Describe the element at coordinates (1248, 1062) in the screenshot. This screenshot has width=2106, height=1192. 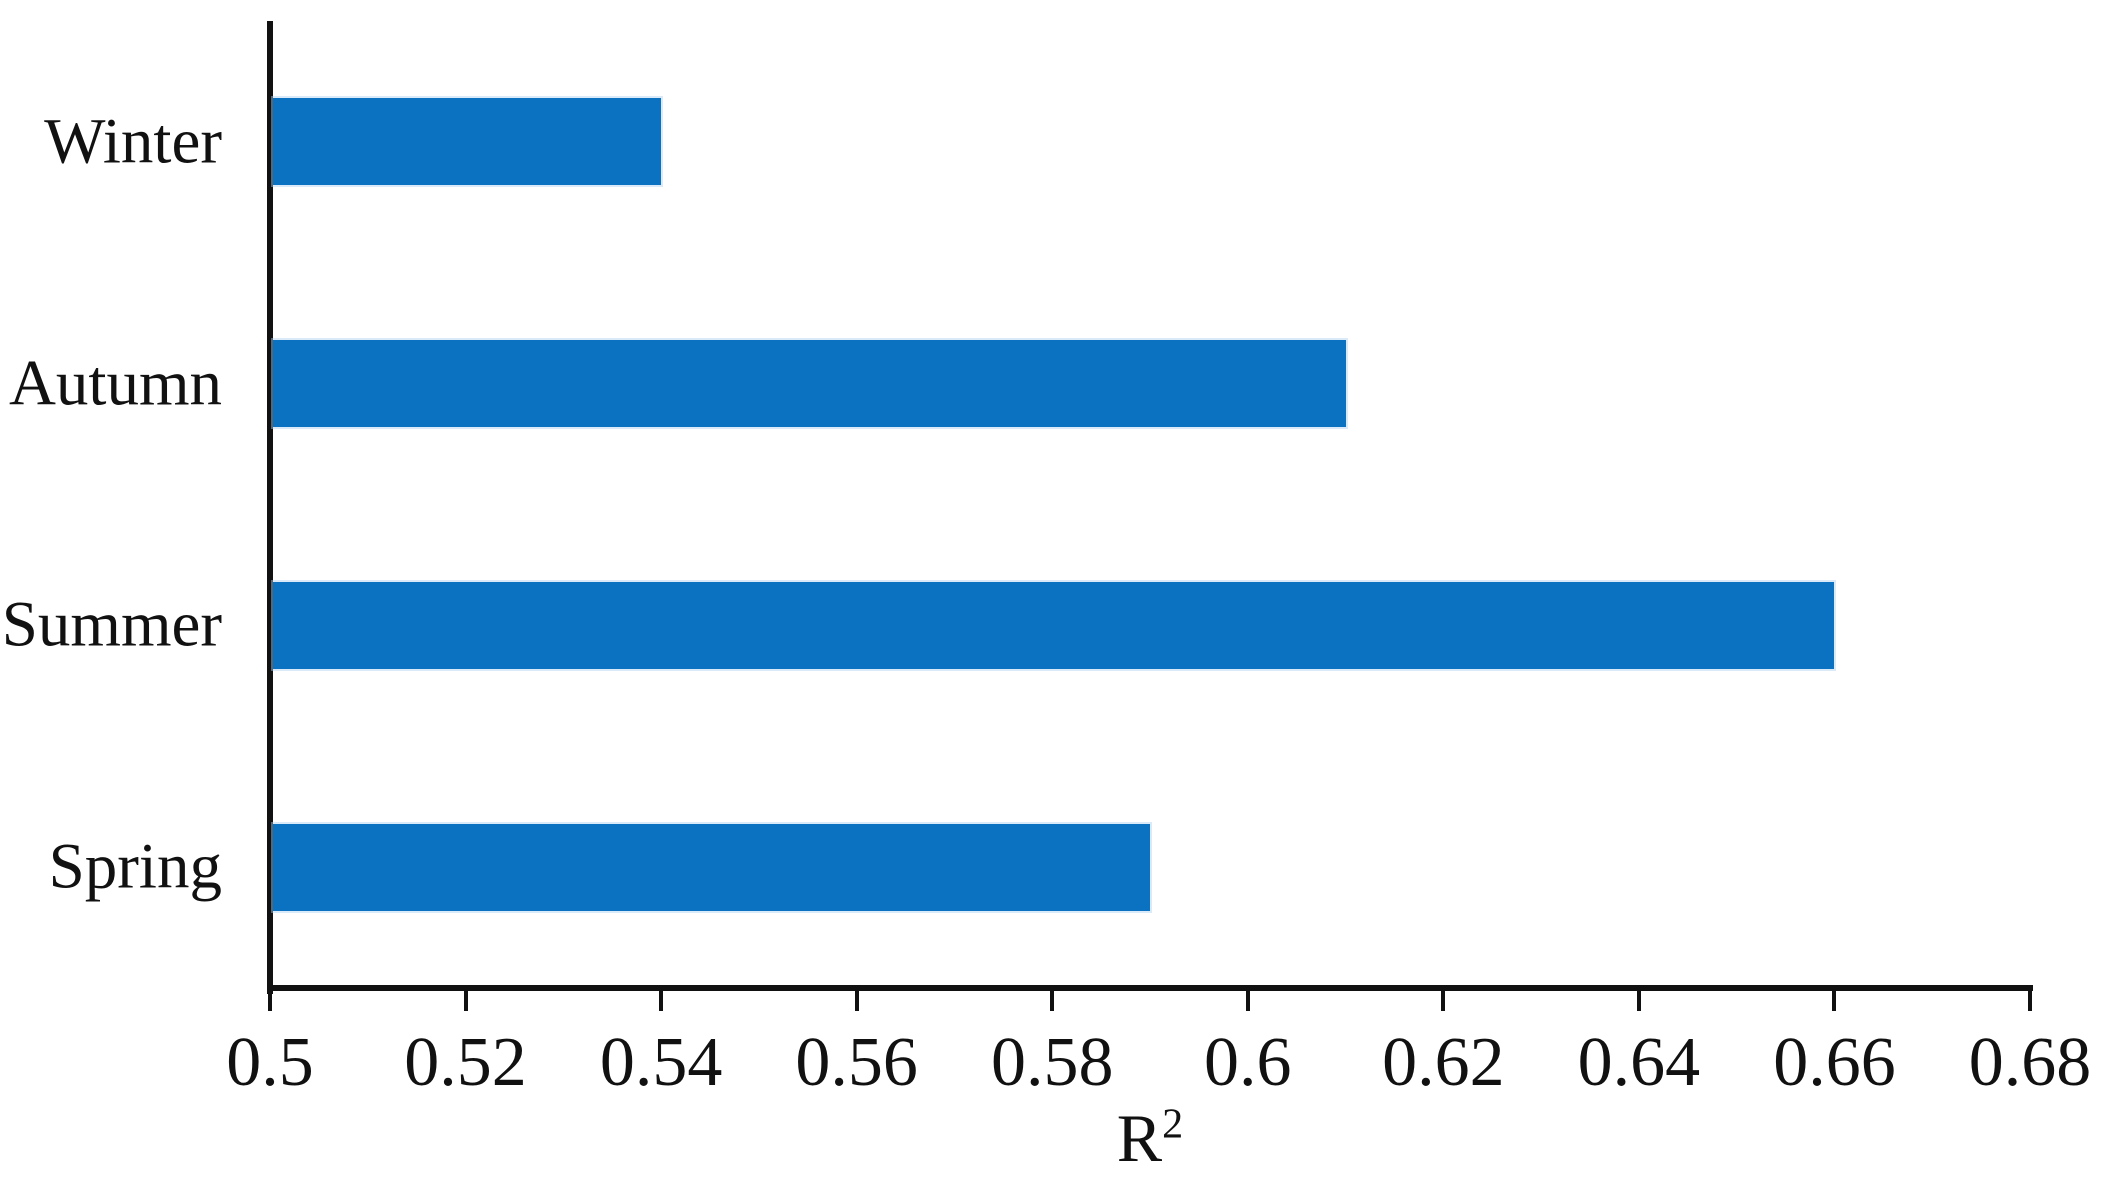
I see `x-tick-label-0.6: 0.6` at that location.